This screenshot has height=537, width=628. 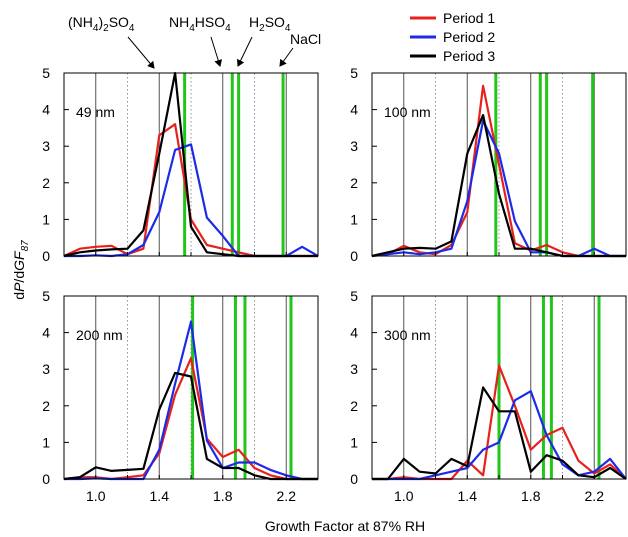 What do you see at coordinates (305, 39) in the screenshot?
I see `sodium-chloride-annotation: NaCl` at bounding box center [305, 39].